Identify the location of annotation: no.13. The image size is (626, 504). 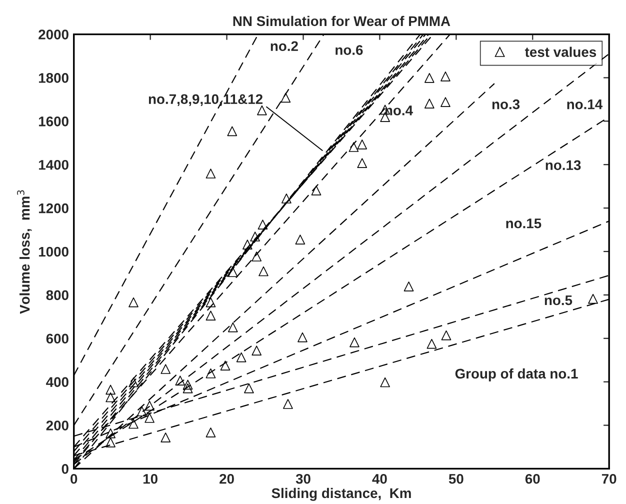
(563, 165).